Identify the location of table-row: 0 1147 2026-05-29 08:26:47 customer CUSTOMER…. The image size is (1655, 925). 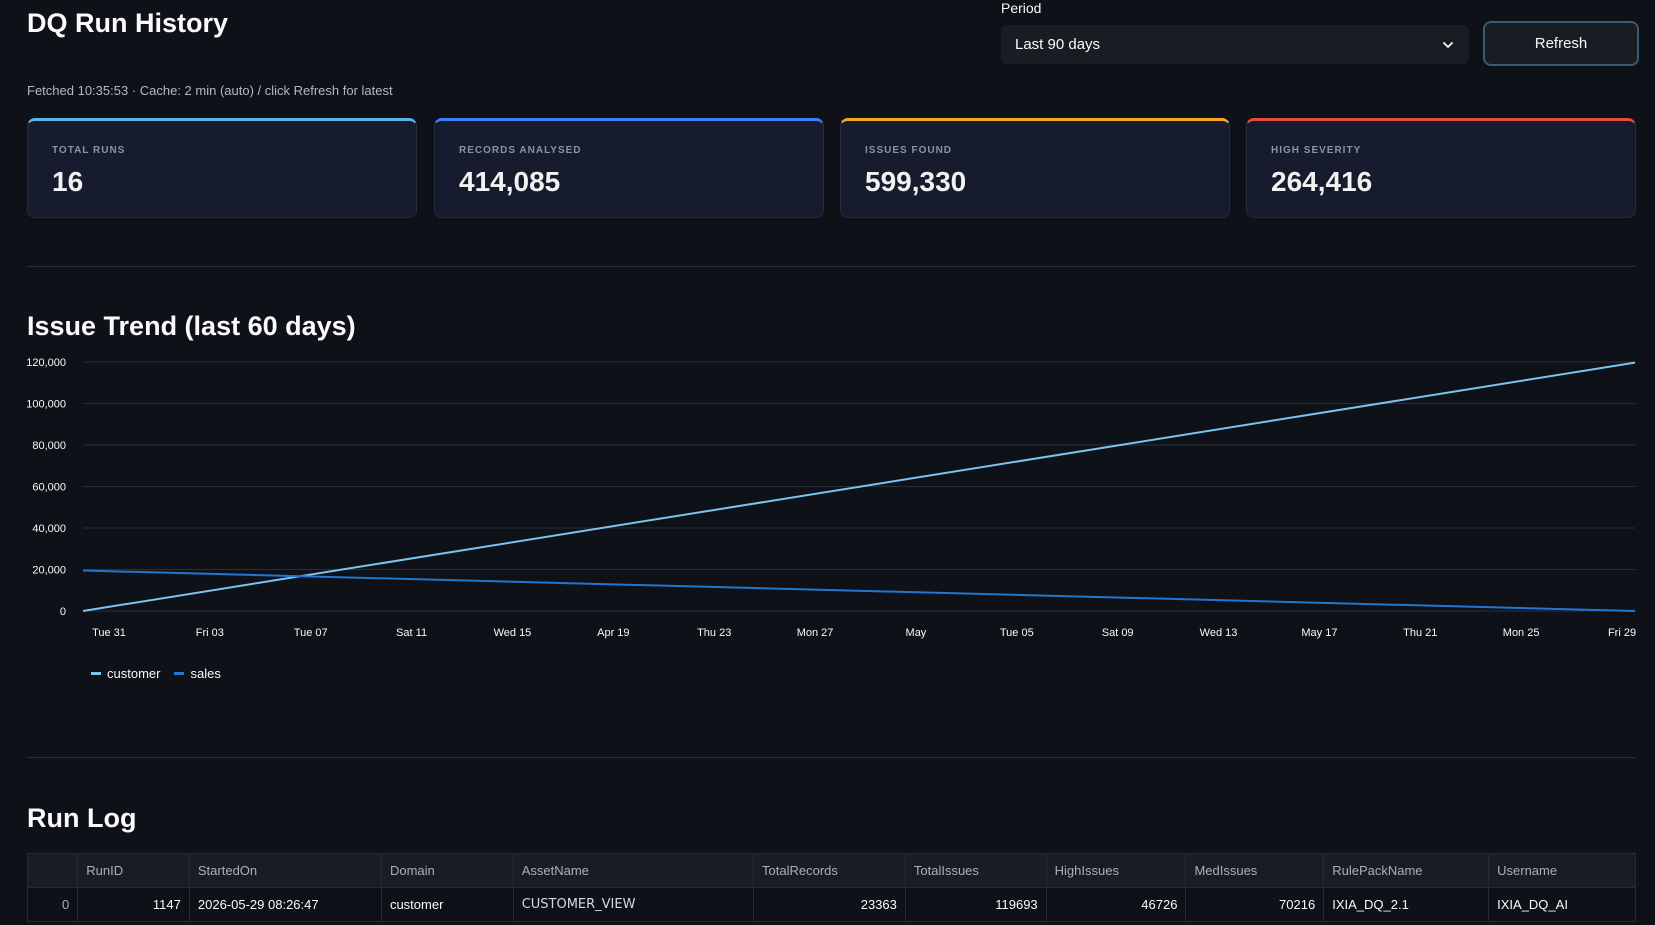
(831, 904).